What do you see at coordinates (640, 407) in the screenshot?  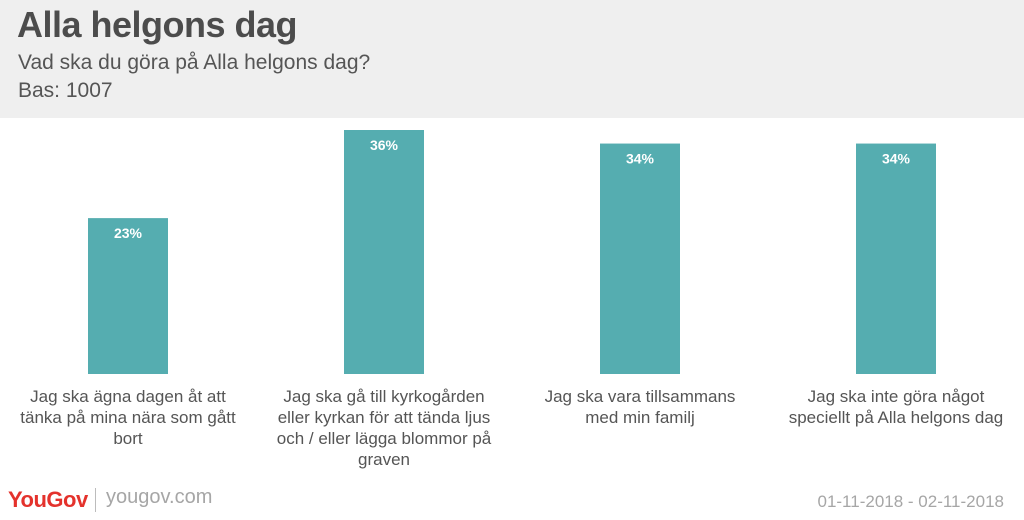 I see `category-label: Jag ska vara tillsammans med min familj` at bounding box center [640, 407].